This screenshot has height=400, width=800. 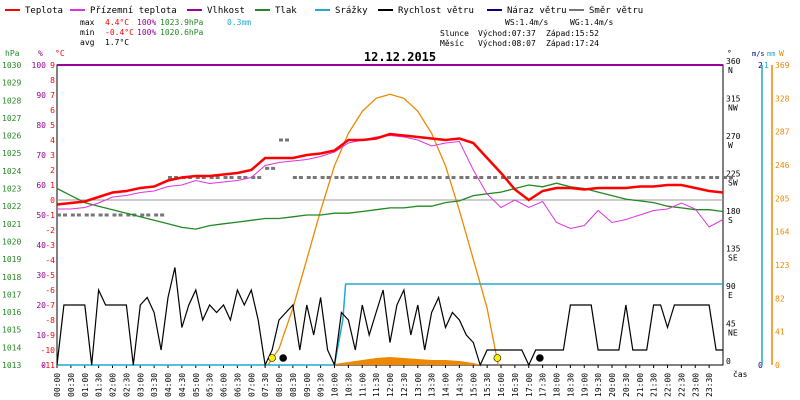 What do you see at coordinates (782, 65) in the screenshot?
I see `w-tick-label: 369` at bounding box center [782, 65].